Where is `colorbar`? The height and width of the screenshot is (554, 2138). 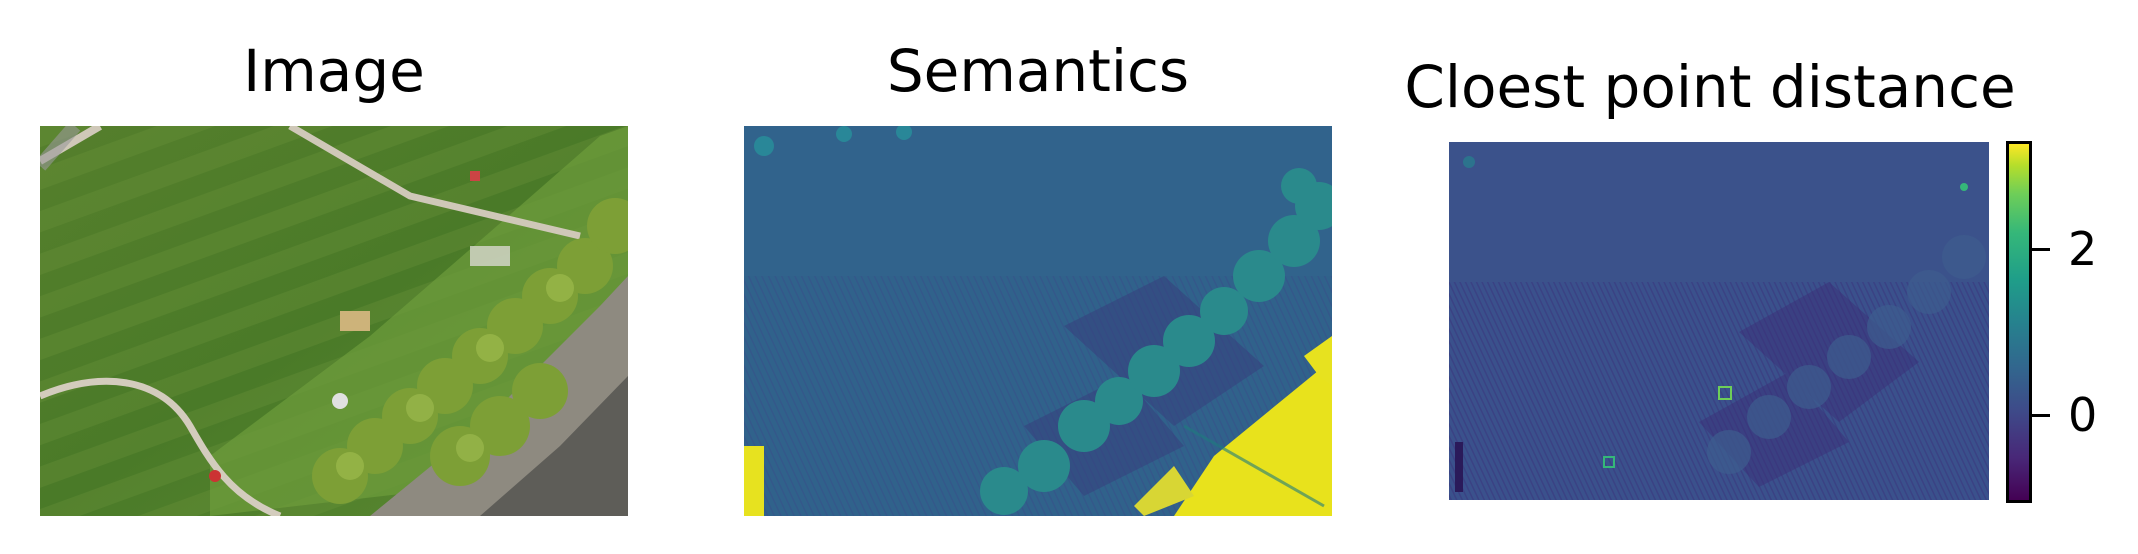
colorbar is located at coordinates (2019, 322).